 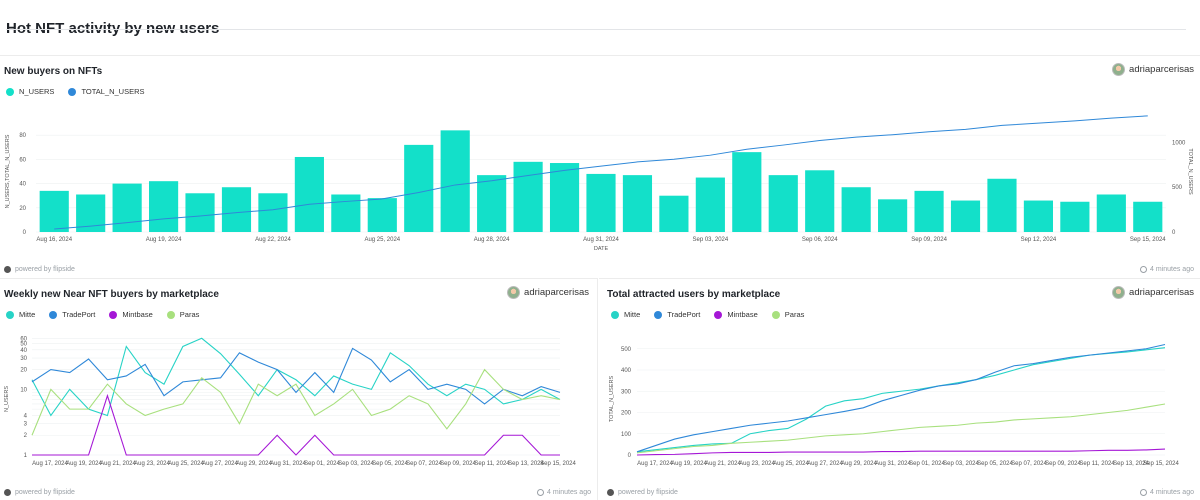 I want to click on legend-label: Paras, so click(x=794, y=314).